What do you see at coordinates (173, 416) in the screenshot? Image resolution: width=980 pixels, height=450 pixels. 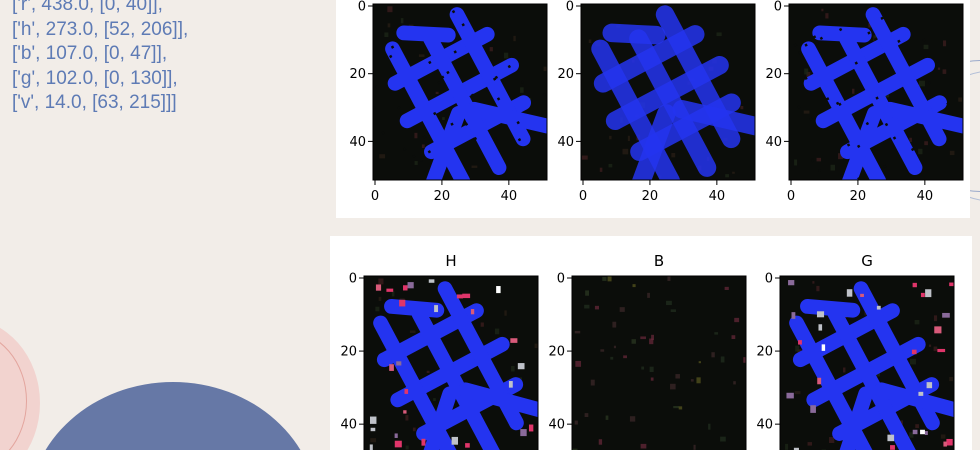 I see `blue-circle-decoration` at bounding box center [173, 416].